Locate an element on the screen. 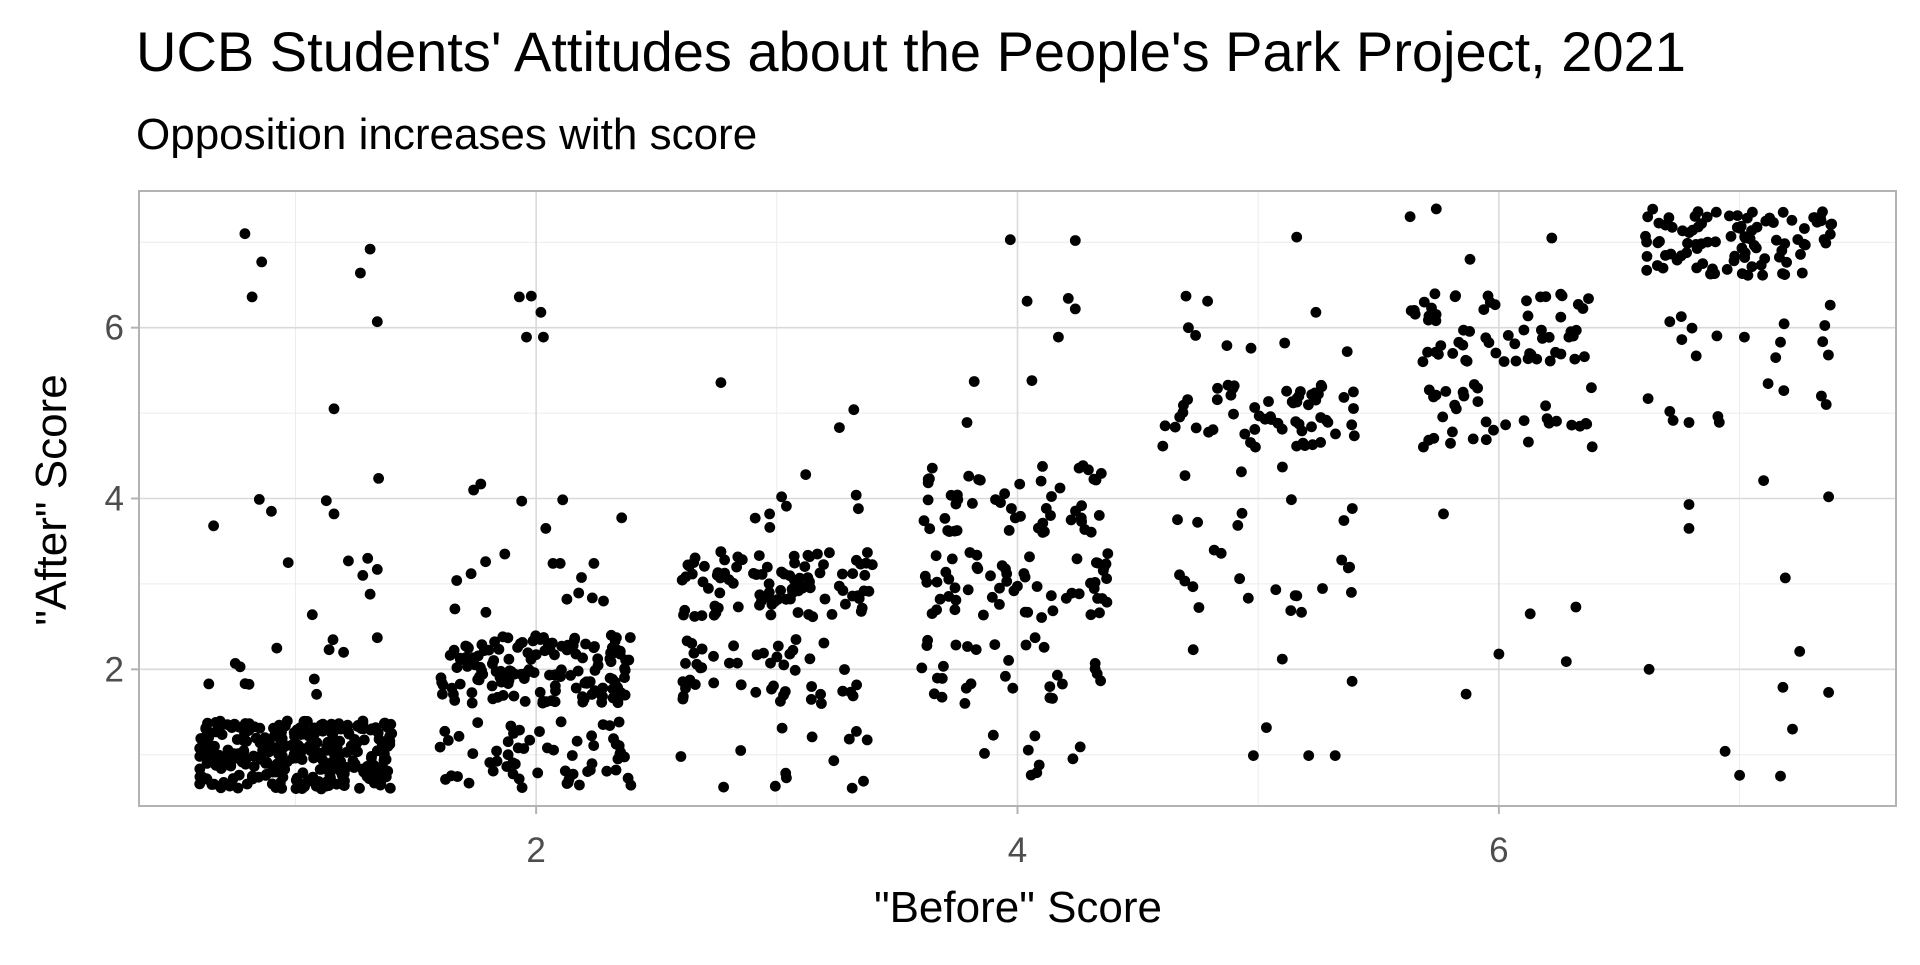 This screenshot has height=965, width=1920. chart-subtitle: Opposition increases with score is located at coordinates (446, 134).